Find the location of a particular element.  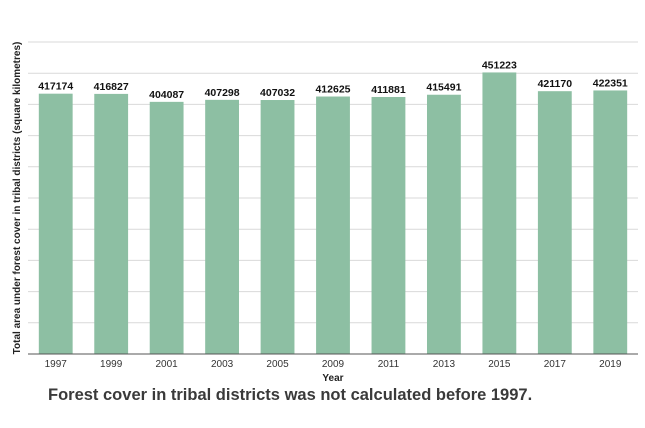

value-label-2011: 411881 is located at coordinates (388, 90).